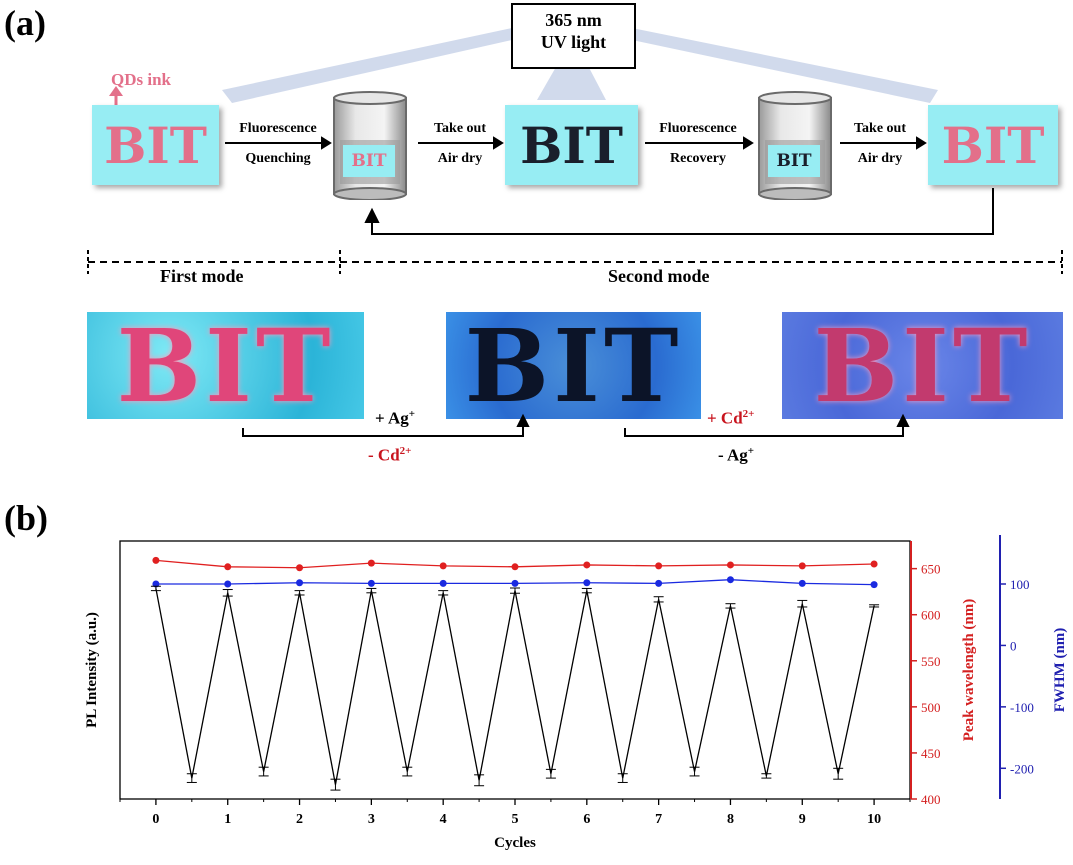  I want to click on ion-add-cd: + Cd2+, so click(730, 418).